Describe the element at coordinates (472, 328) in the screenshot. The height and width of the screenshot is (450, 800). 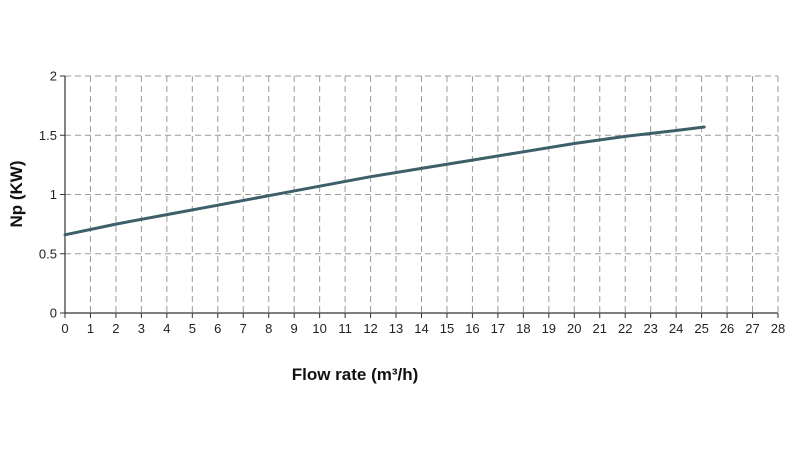
I see `x-tick-label: 16` at that location.